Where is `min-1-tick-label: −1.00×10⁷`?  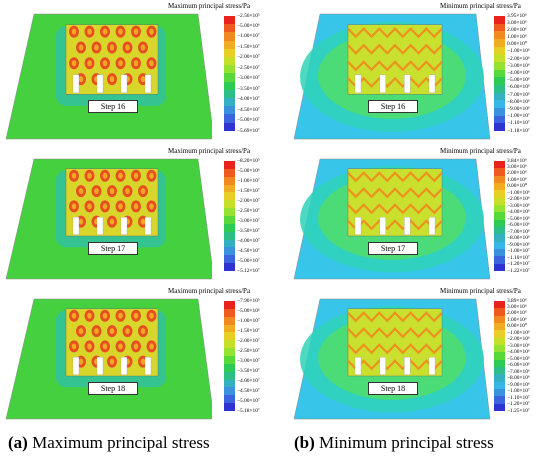
min-1-tick-label: −1.00×10⁷ is located at coordinates (518, 251).